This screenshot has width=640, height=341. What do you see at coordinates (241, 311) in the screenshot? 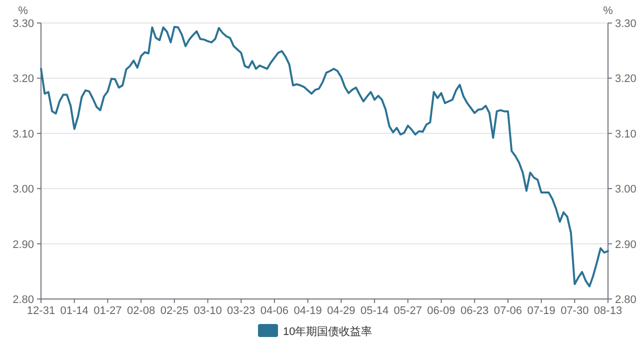
I see `x-tick-label: 03-23` at bounding box center [241, 311].